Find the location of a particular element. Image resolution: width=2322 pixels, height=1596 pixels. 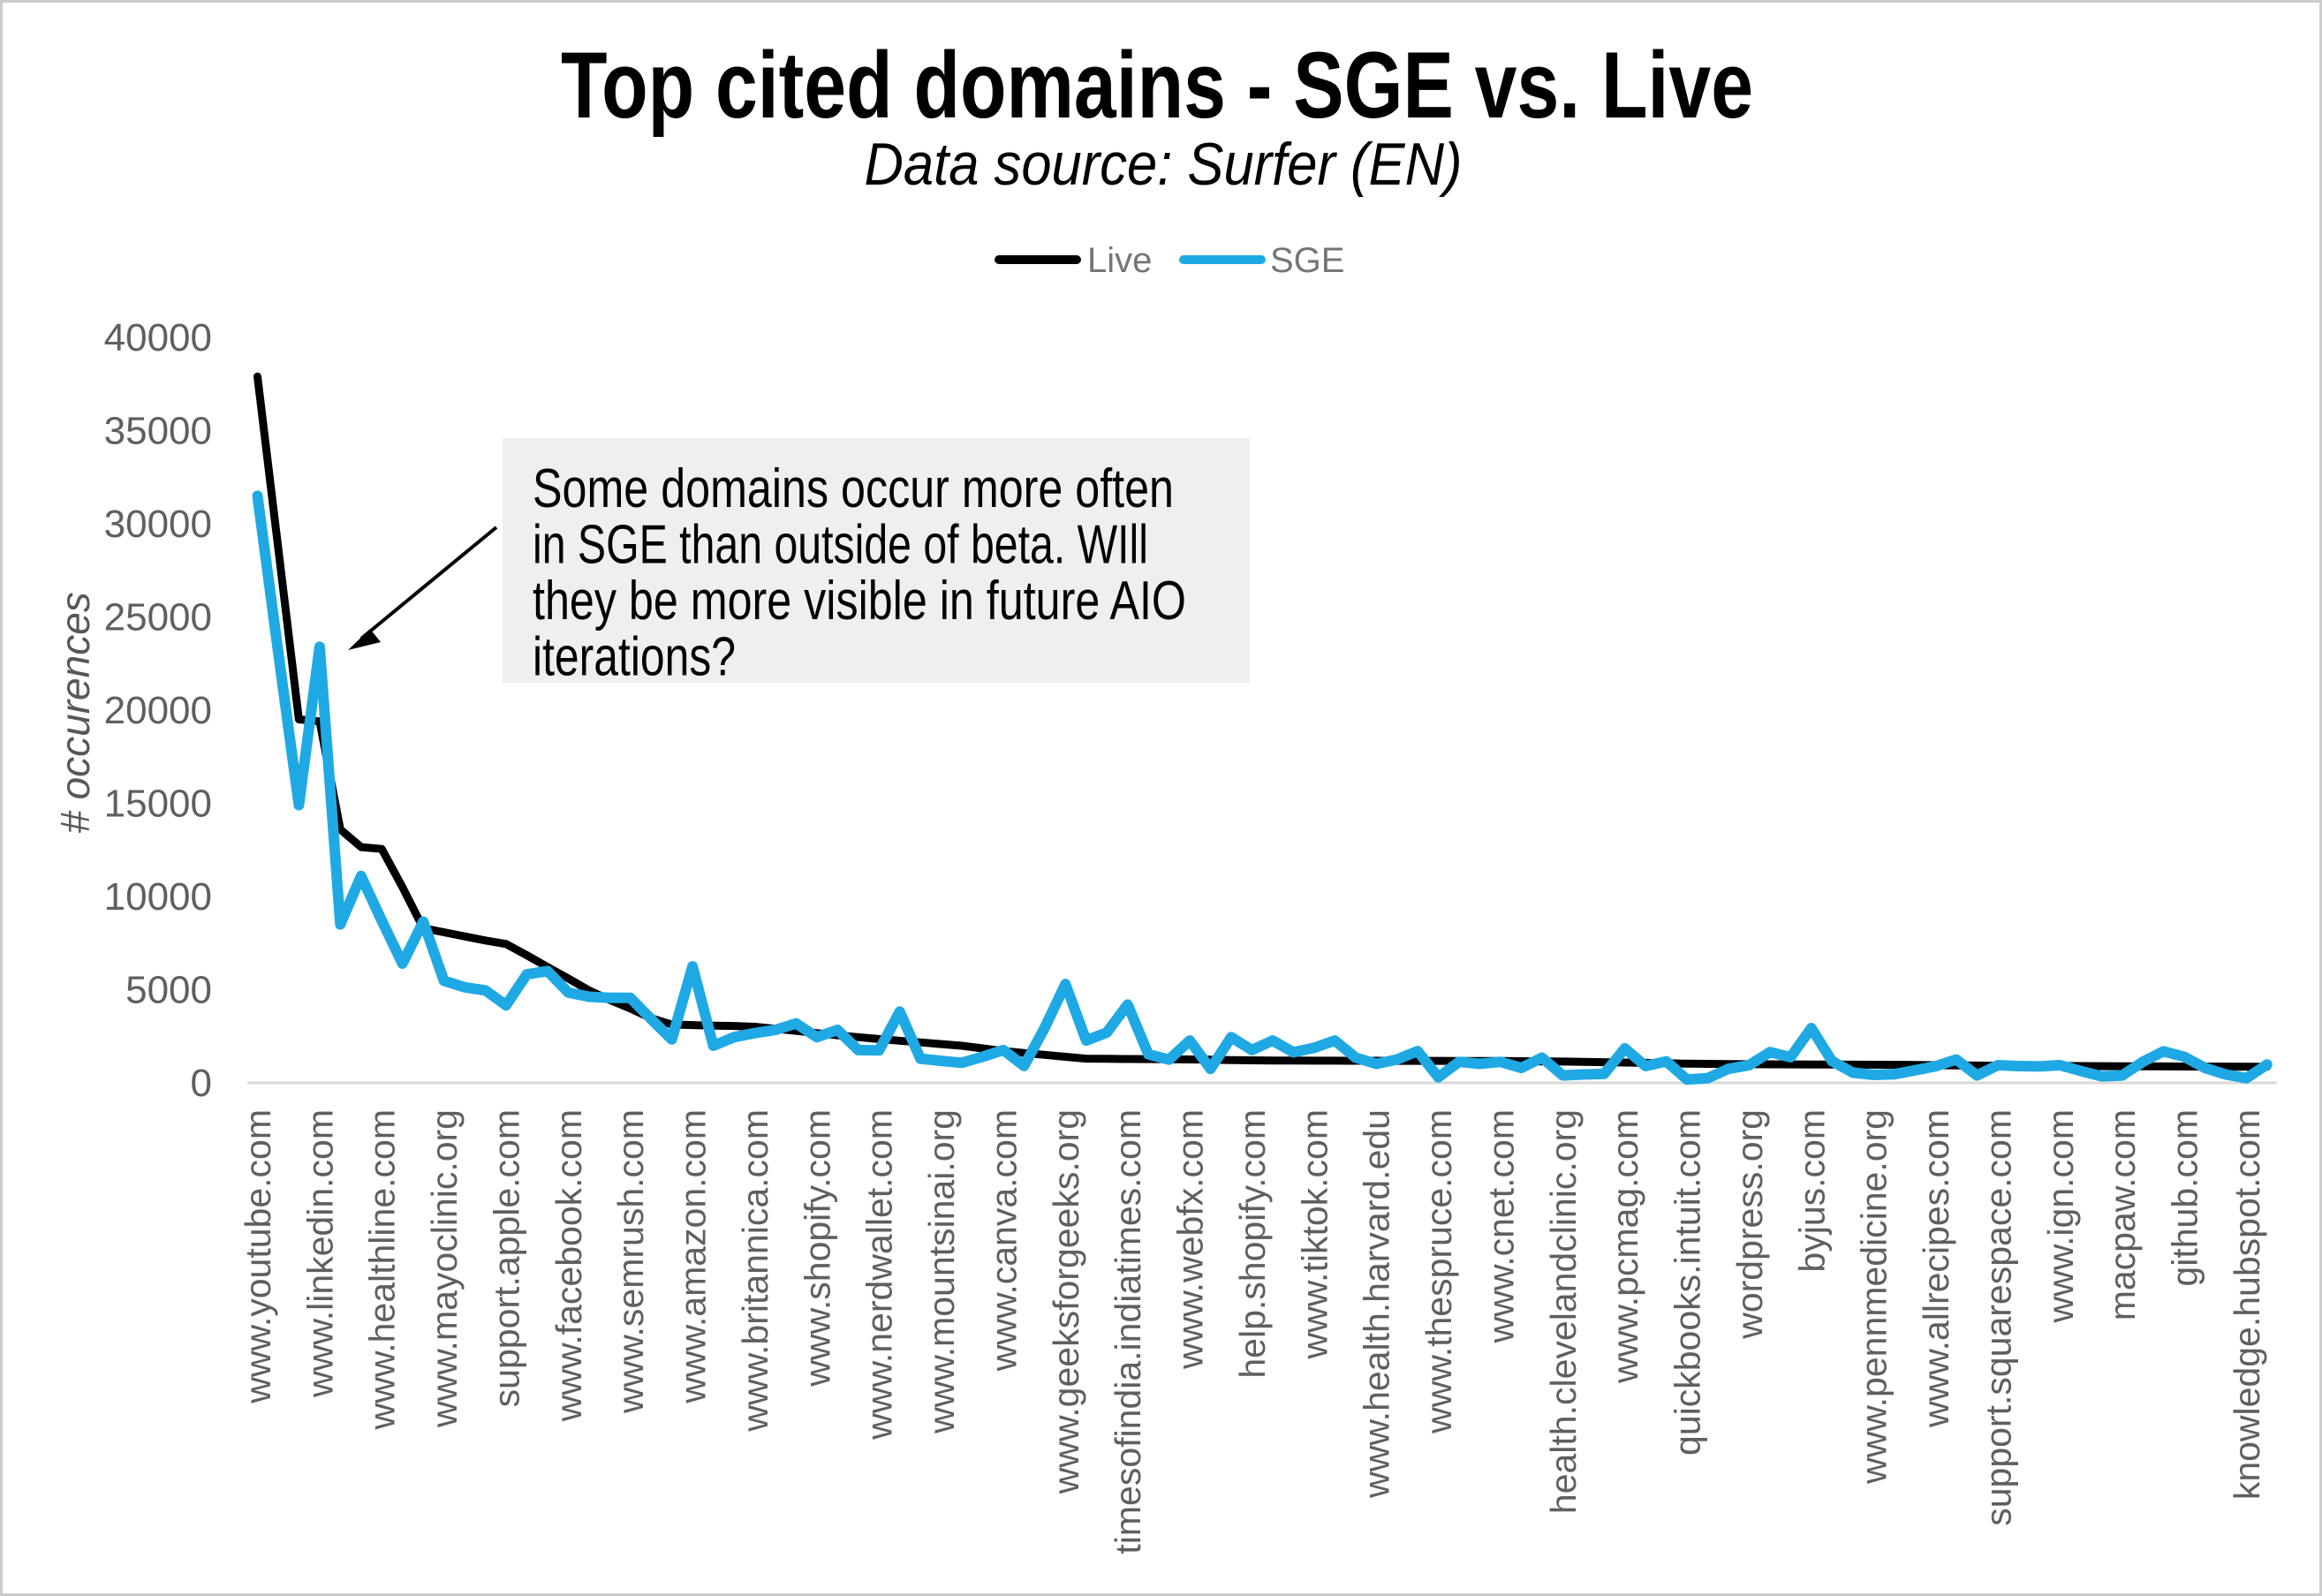

svg-text: 10000 is located at coordinates (158, 897).